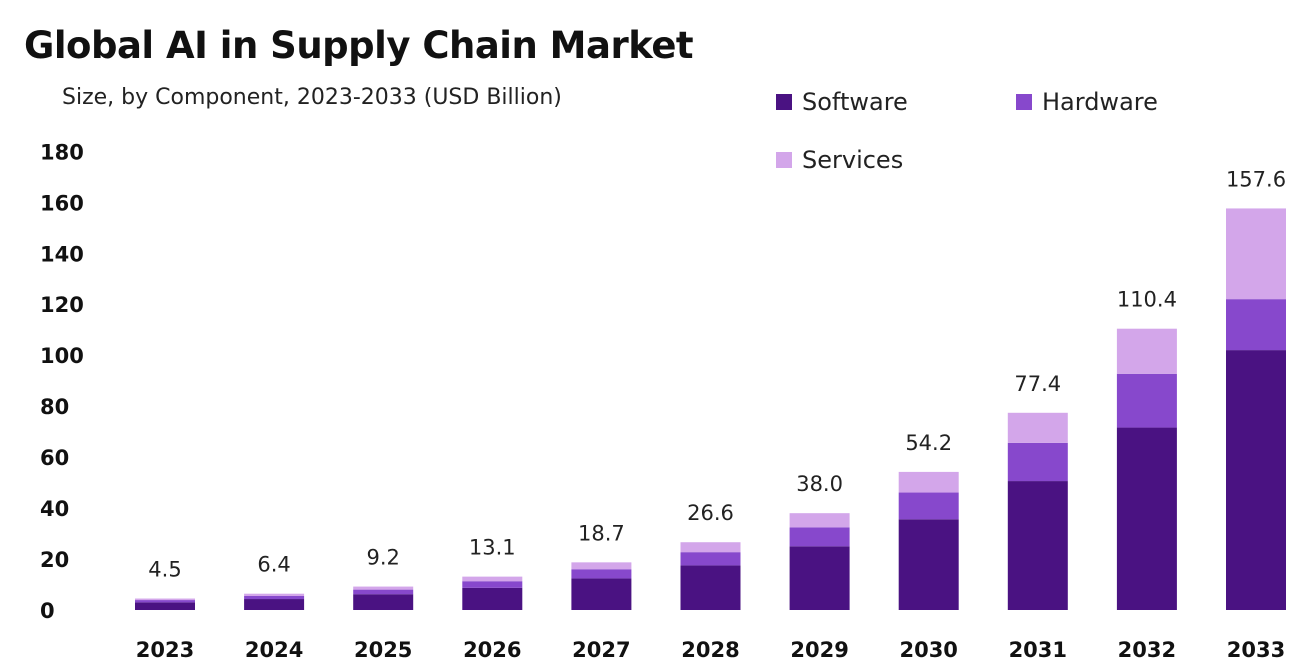 The height and width of the screenshot is (668, 1303). Describe the element at coordinates (928, 564) in the screenshot. I see `bar-software-2030` at that location.